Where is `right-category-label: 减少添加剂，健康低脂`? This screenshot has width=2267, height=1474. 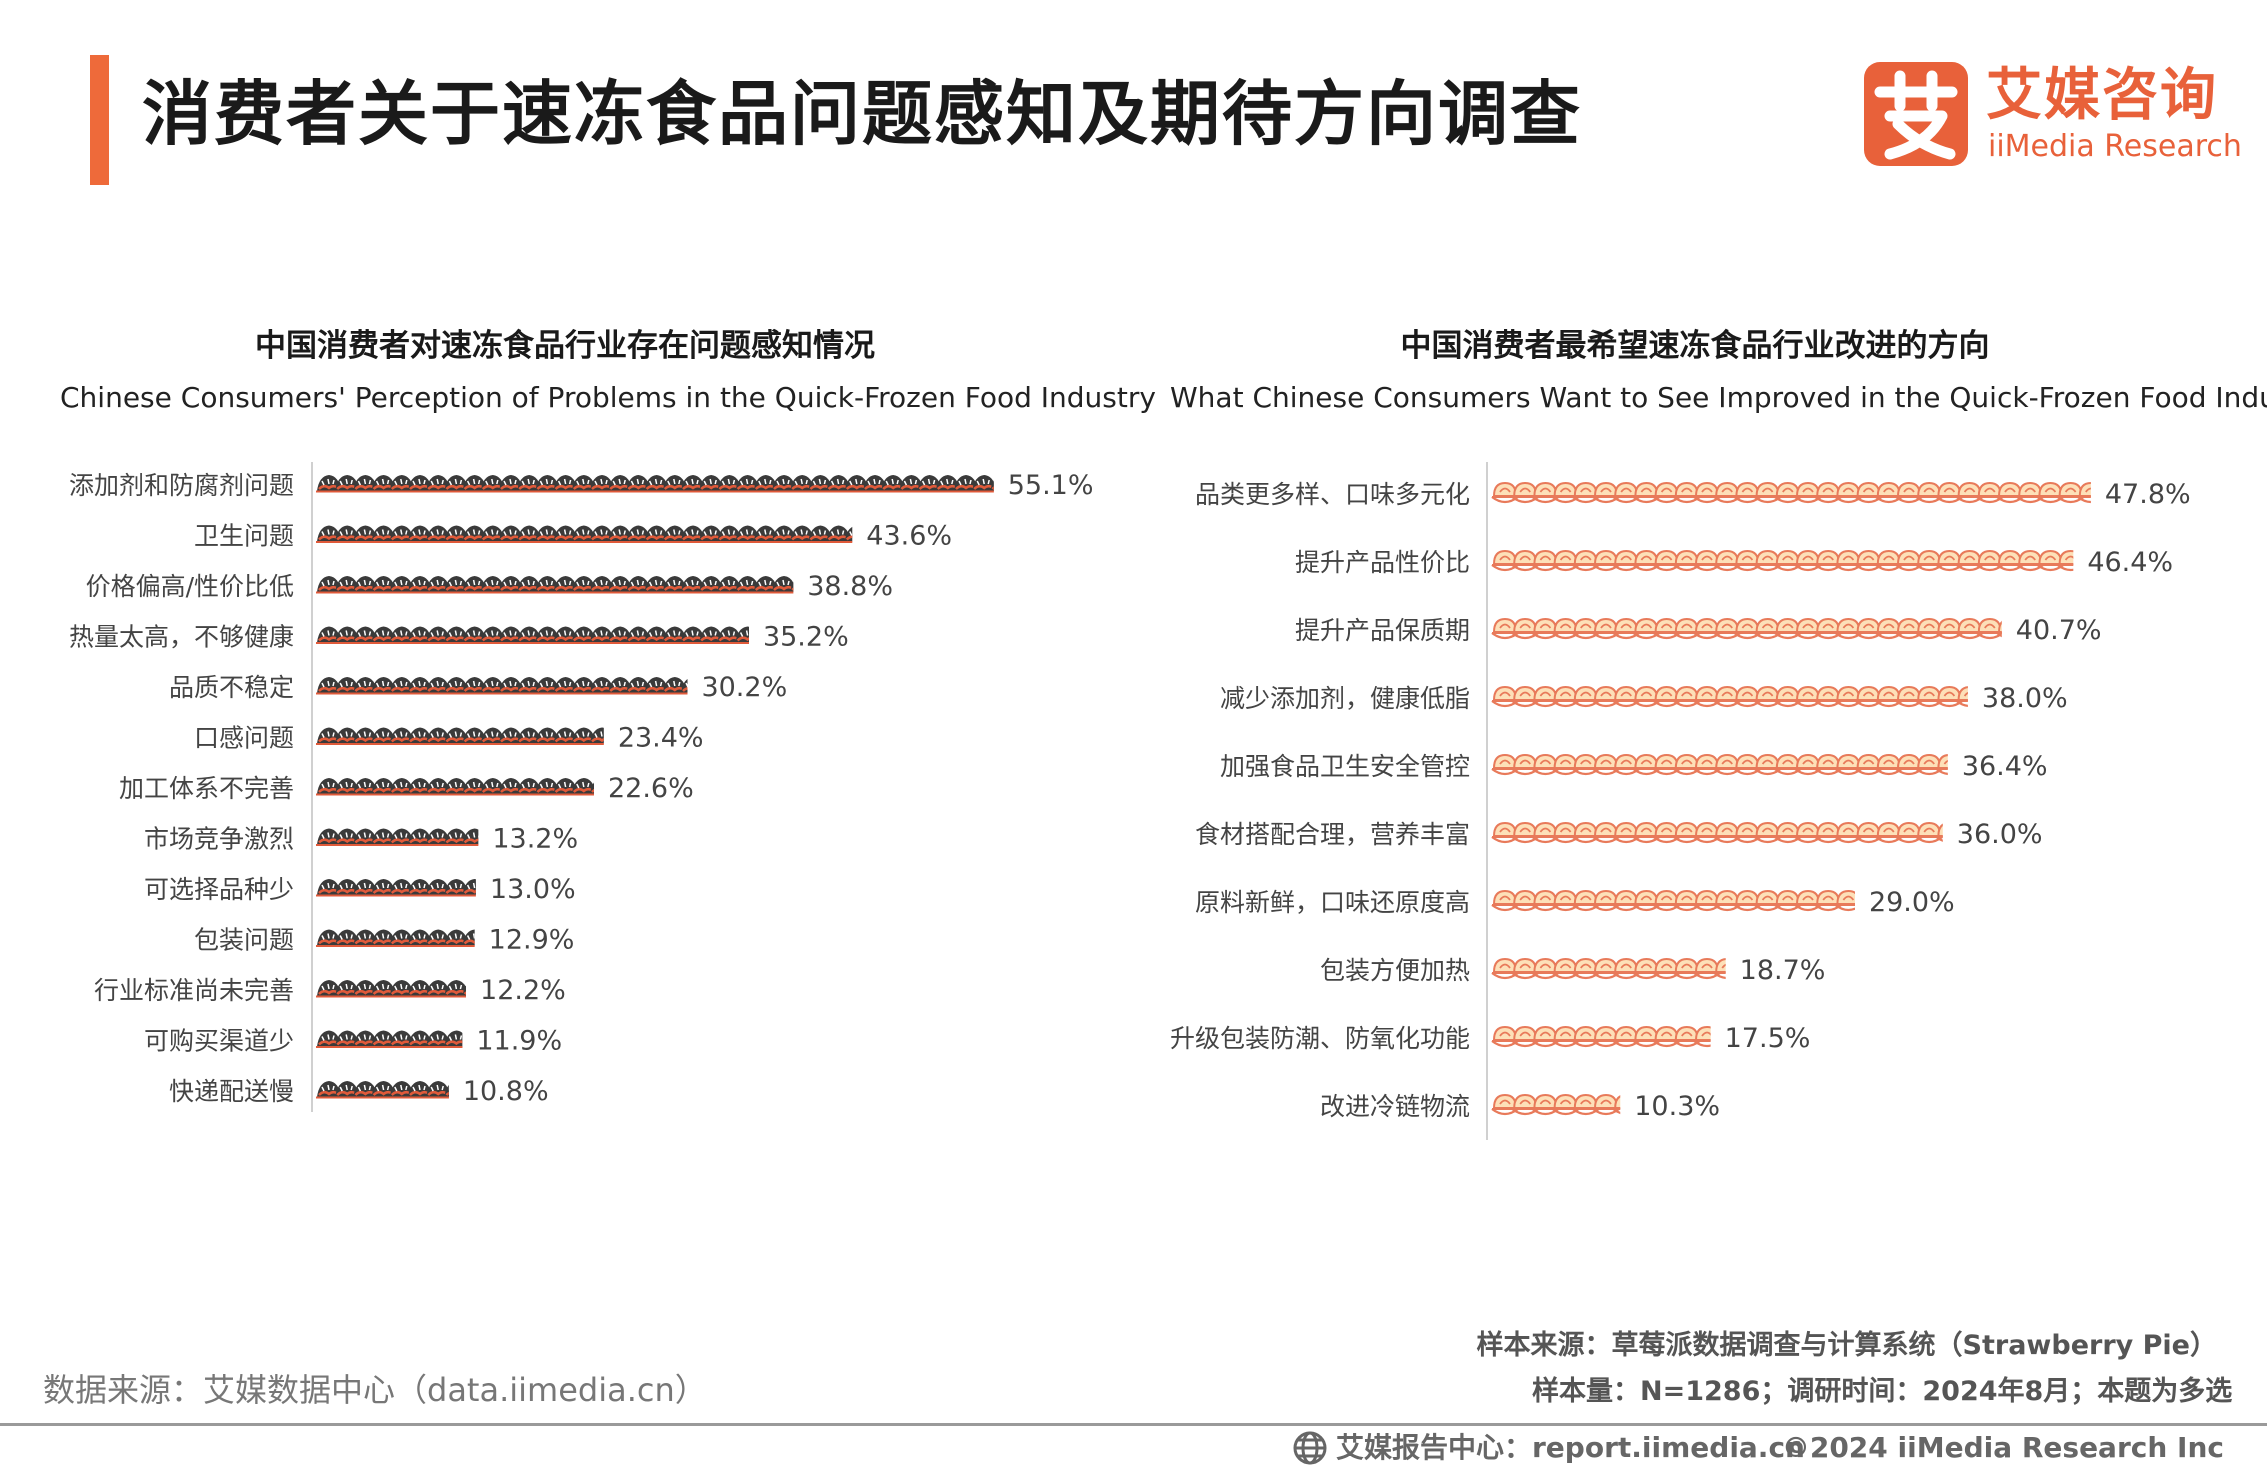
right-category-label: 减少添加剂，健康低脂 is located at coordinates (1345, 698).